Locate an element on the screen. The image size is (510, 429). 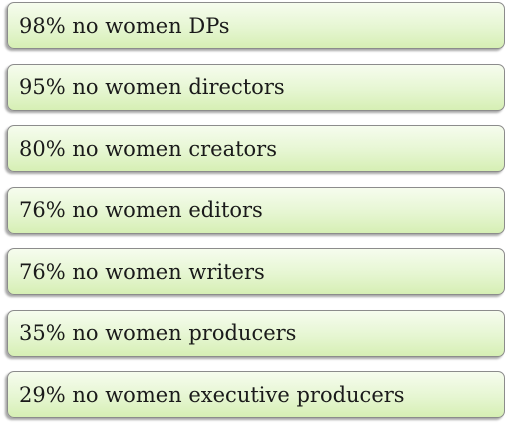
list-item: 76% no women writers is located at coordinates (256, 271).